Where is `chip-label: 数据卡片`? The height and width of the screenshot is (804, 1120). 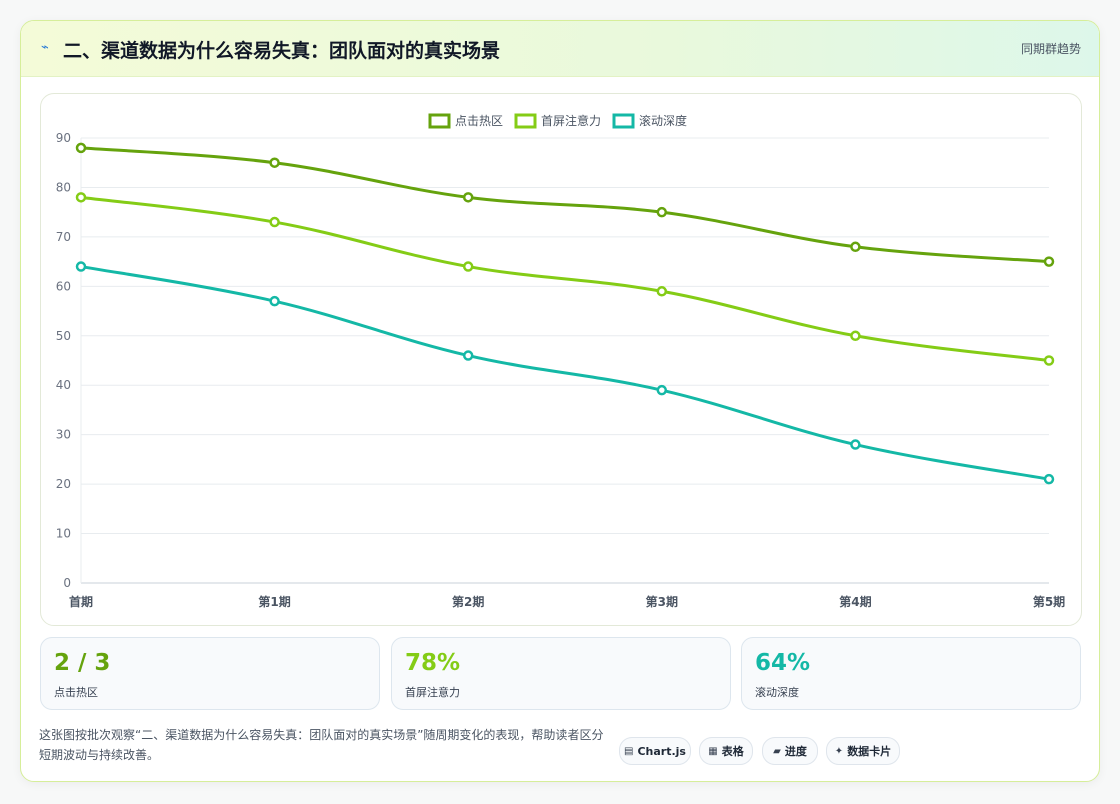 chip-label: 数据卡片 is located at coordinates (869, 751).